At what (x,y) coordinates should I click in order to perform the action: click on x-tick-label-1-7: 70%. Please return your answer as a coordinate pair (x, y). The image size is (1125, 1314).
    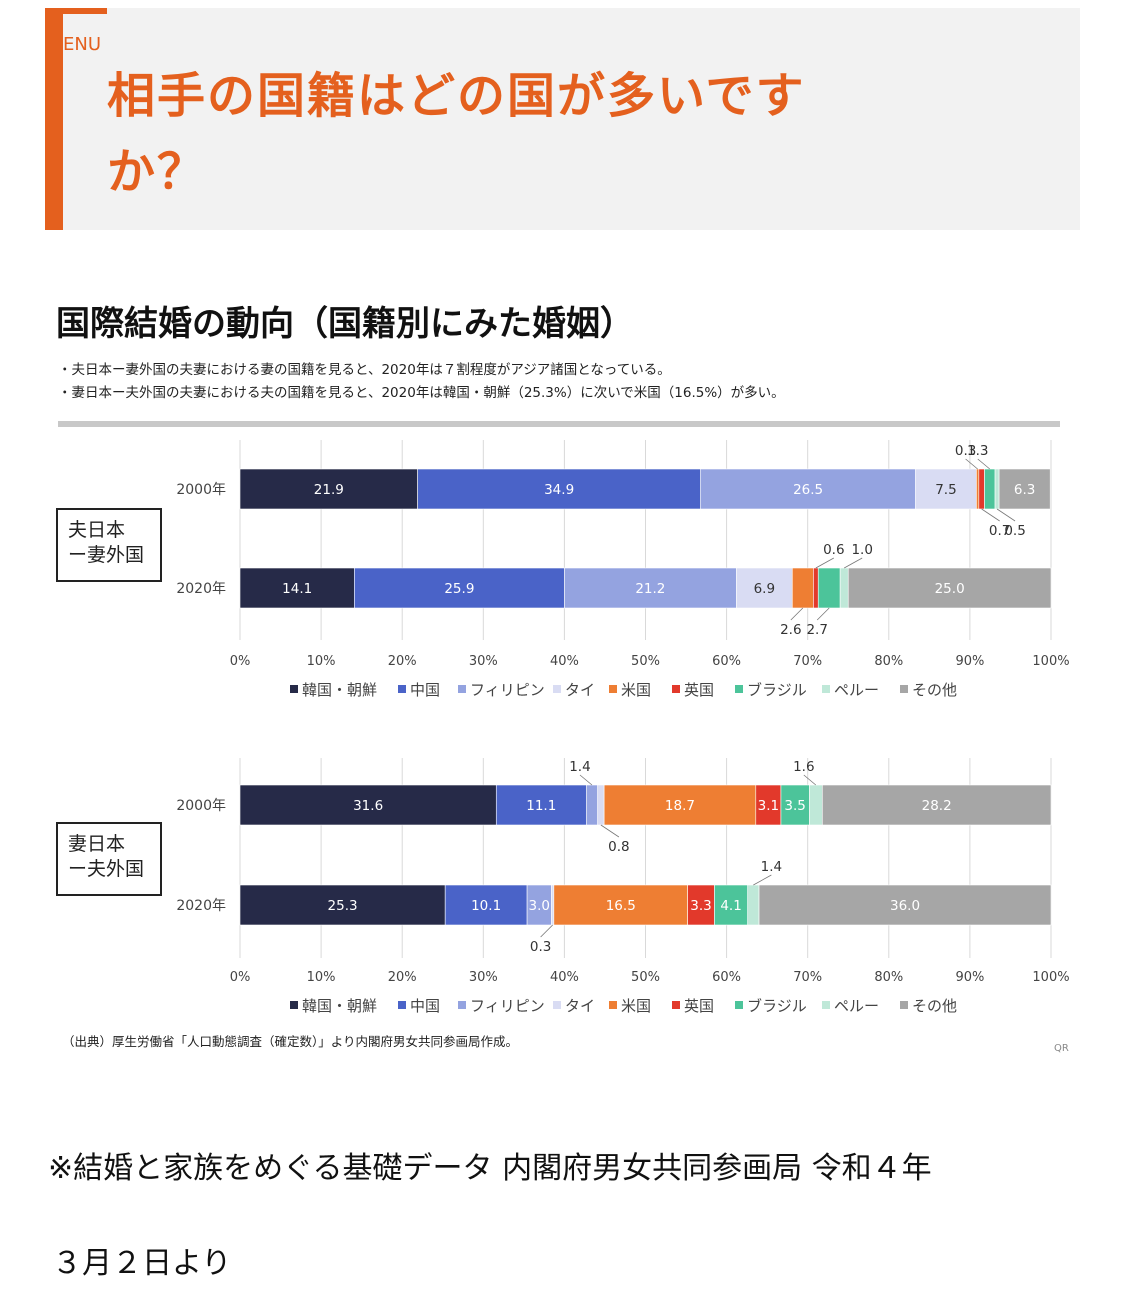
    Looking at the image, I should click on (807, 977).